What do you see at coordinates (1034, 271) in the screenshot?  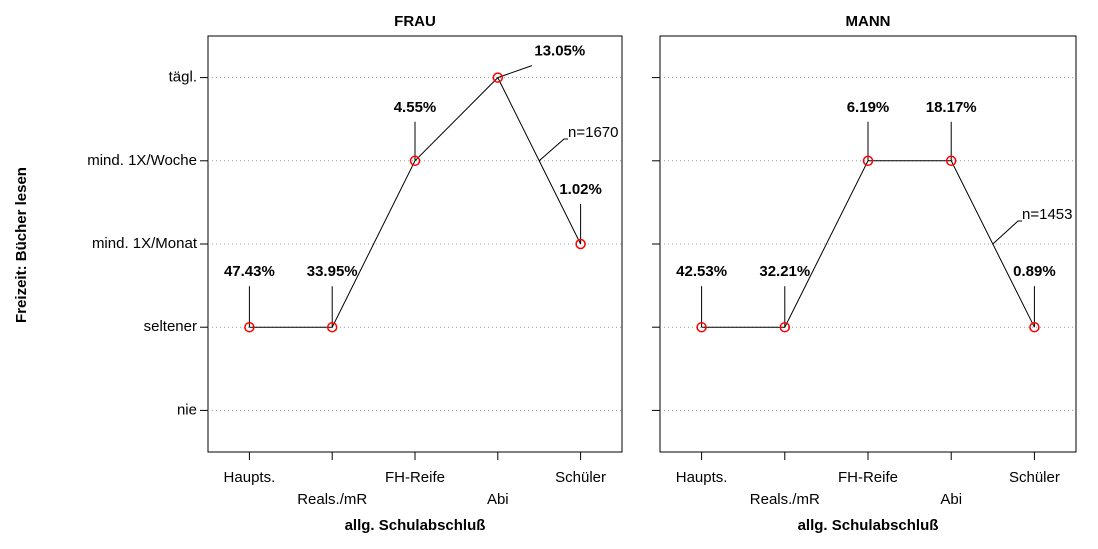 I see `data-label: 0.89%` at bounding box center [1034, 271].